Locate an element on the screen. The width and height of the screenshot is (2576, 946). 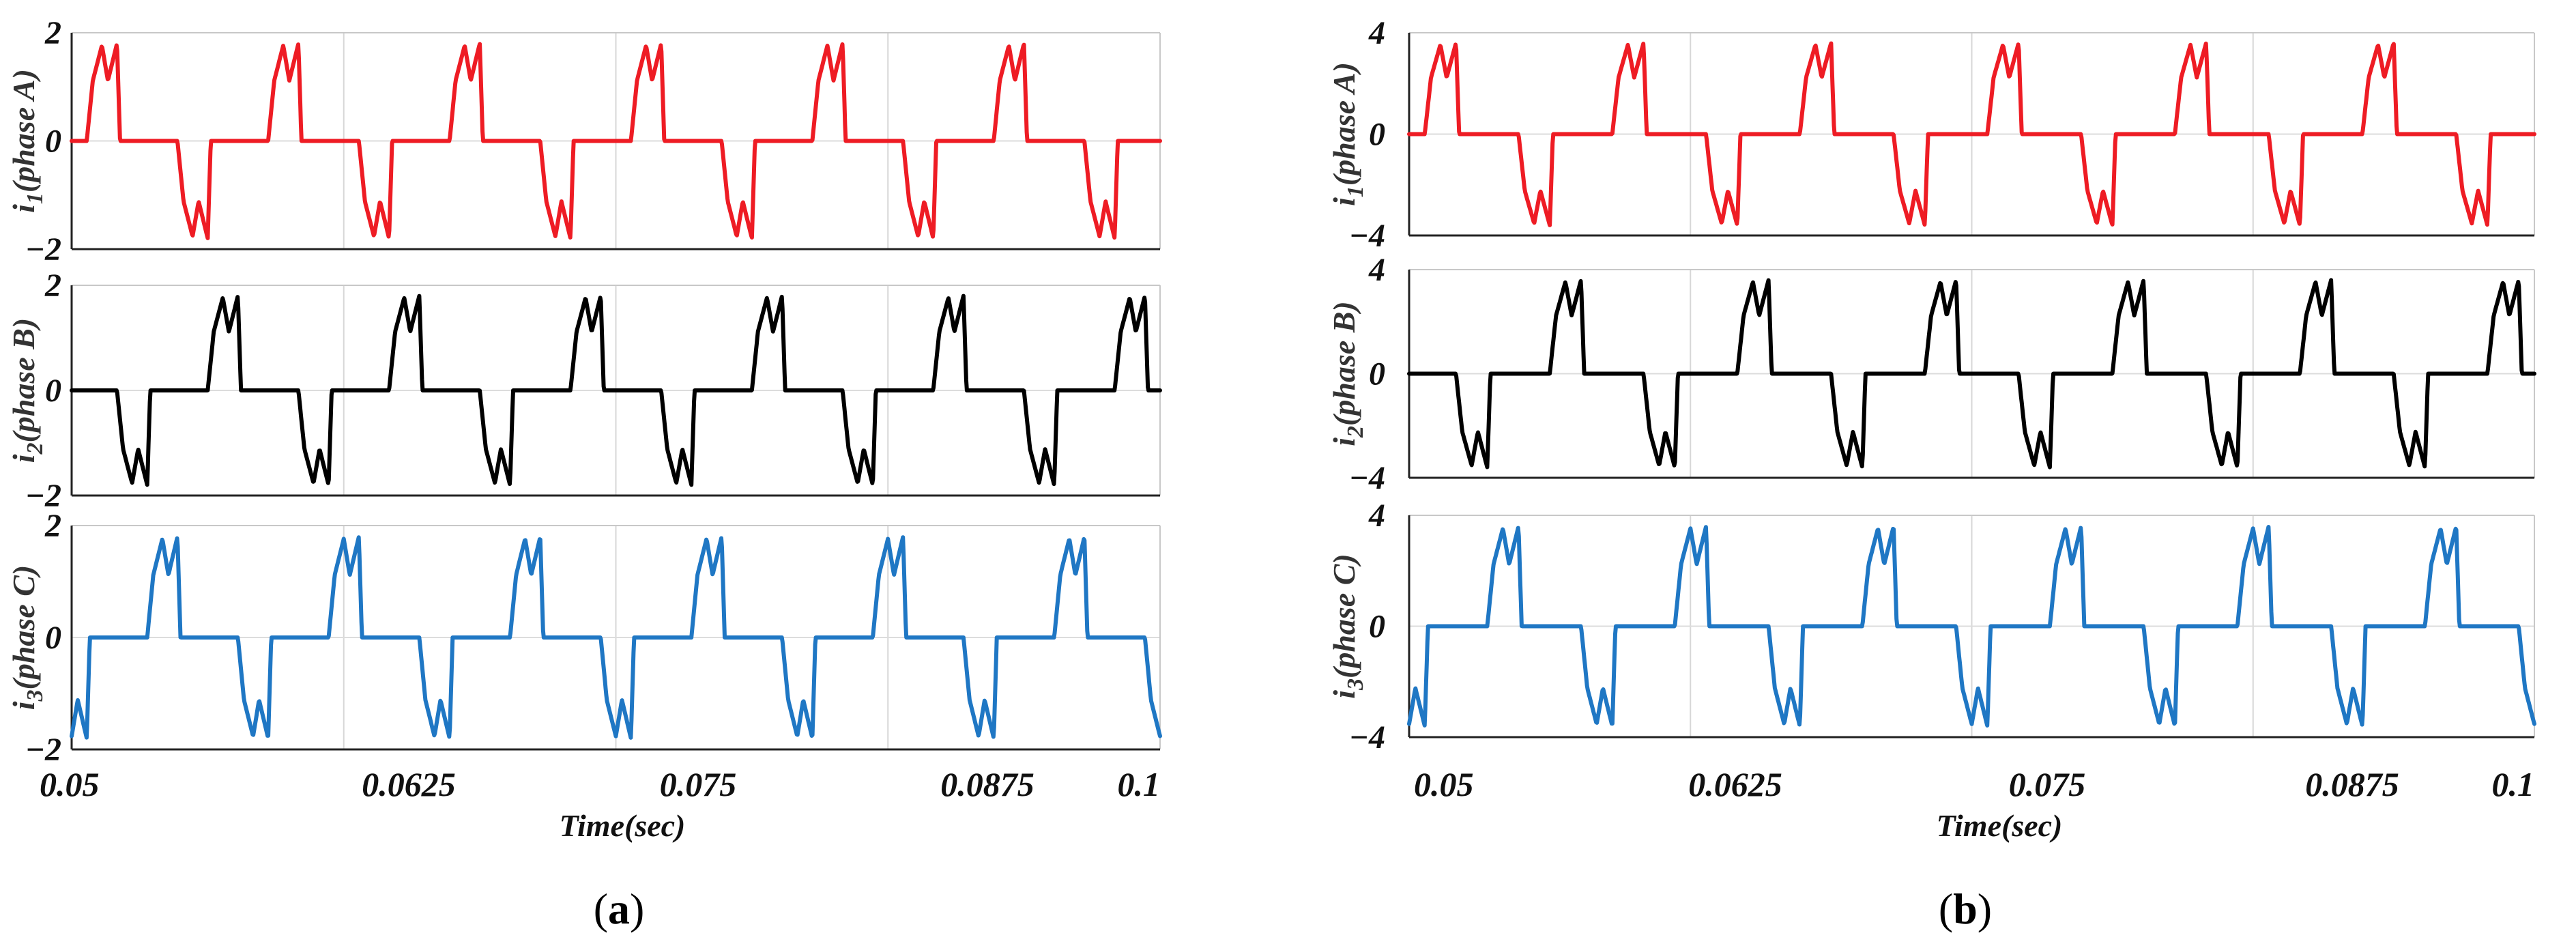
panel-a-x-tick-labels: 0.05 0.0625 0.075 0.0875 0.1 is located at coordinates (600, 784).